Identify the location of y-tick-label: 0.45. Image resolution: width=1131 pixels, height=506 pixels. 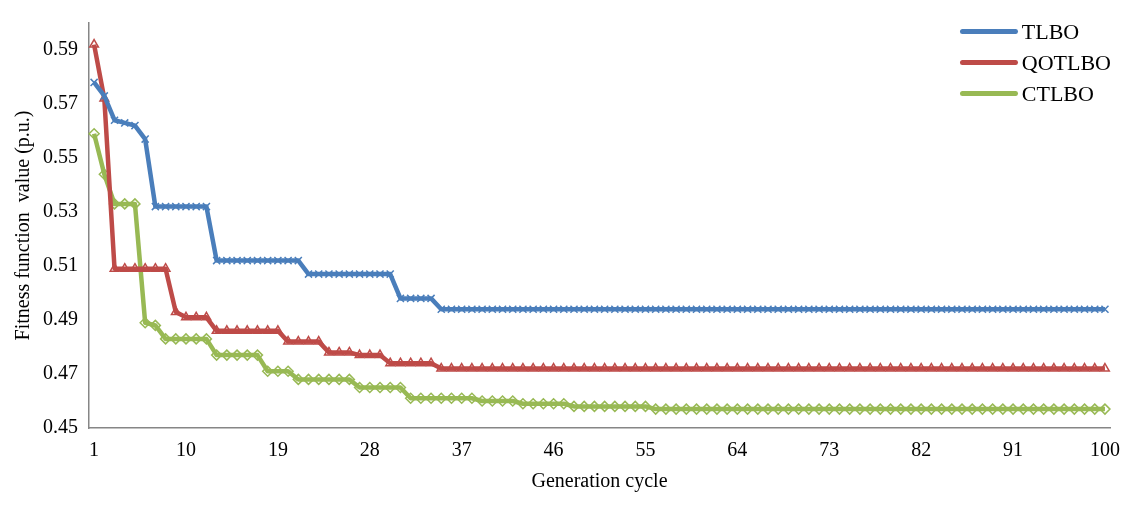
(60, 426).